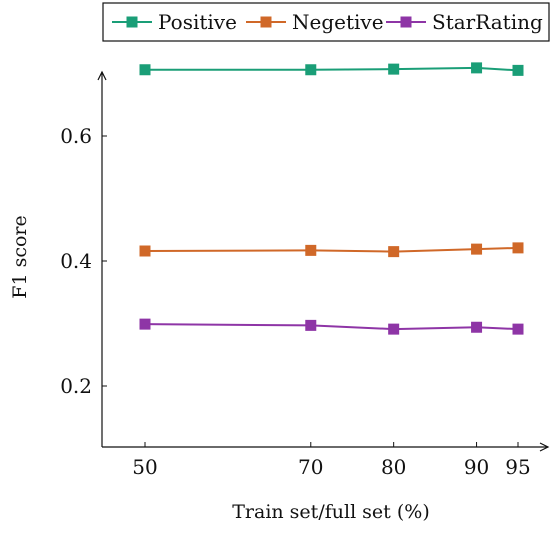  I want to click on series-starrating, so click(331, 326).